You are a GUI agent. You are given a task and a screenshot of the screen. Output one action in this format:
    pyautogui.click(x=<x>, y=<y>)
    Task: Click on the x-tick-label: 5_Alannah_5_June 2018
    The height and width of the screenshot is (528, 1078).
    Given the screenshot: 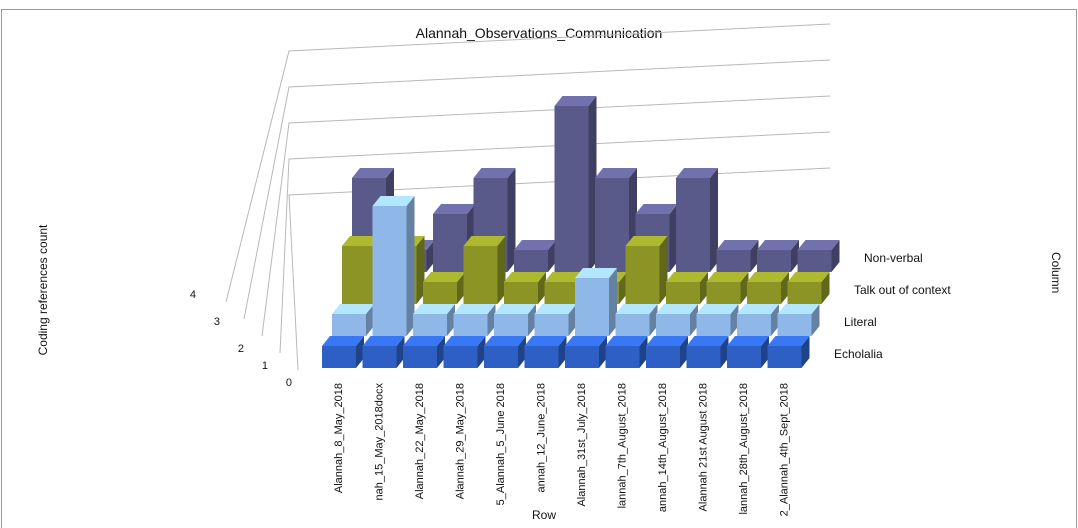 What is the action you would take?
    pyautogui.click(x=501, y=444)
    